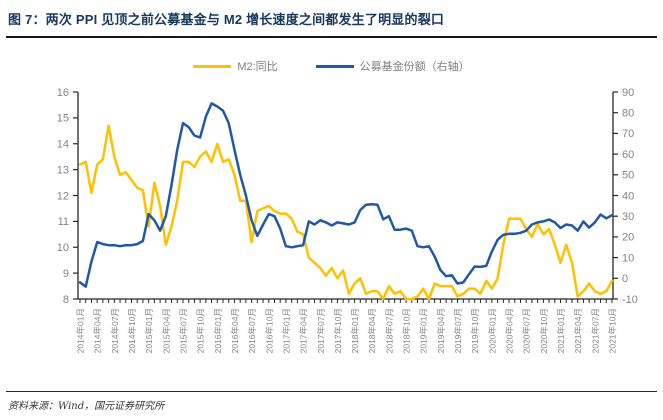  I want to click on legend-label-fund: 公募基金份额（右轴）, so click(414, 67).